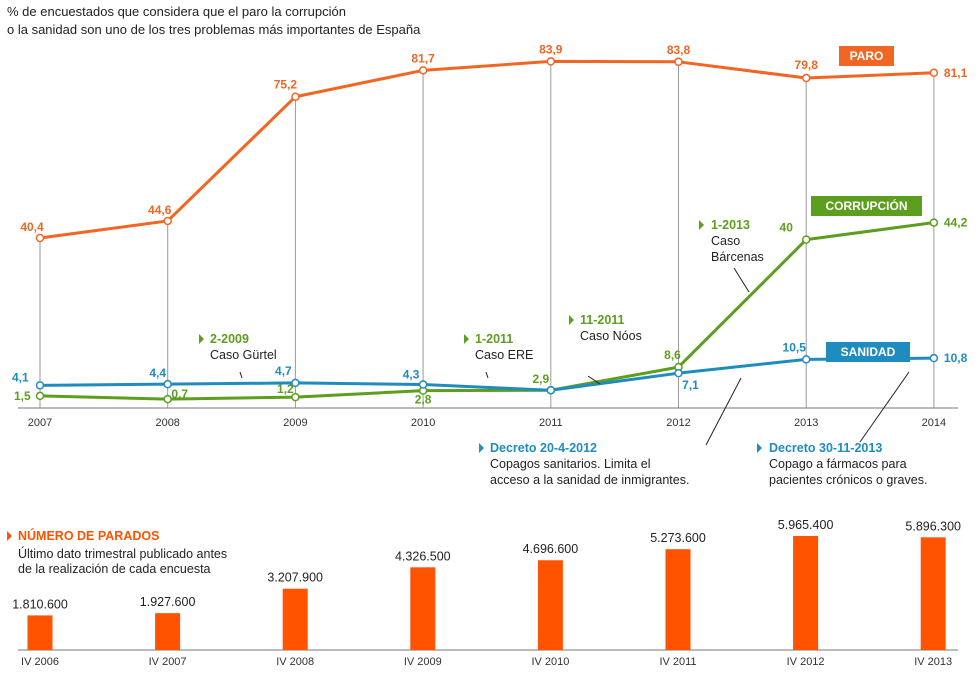 The width and height of the screenshot is (980, 677). I want to click on annotation-text-3-1: Bárcenas, so click(737, 257).